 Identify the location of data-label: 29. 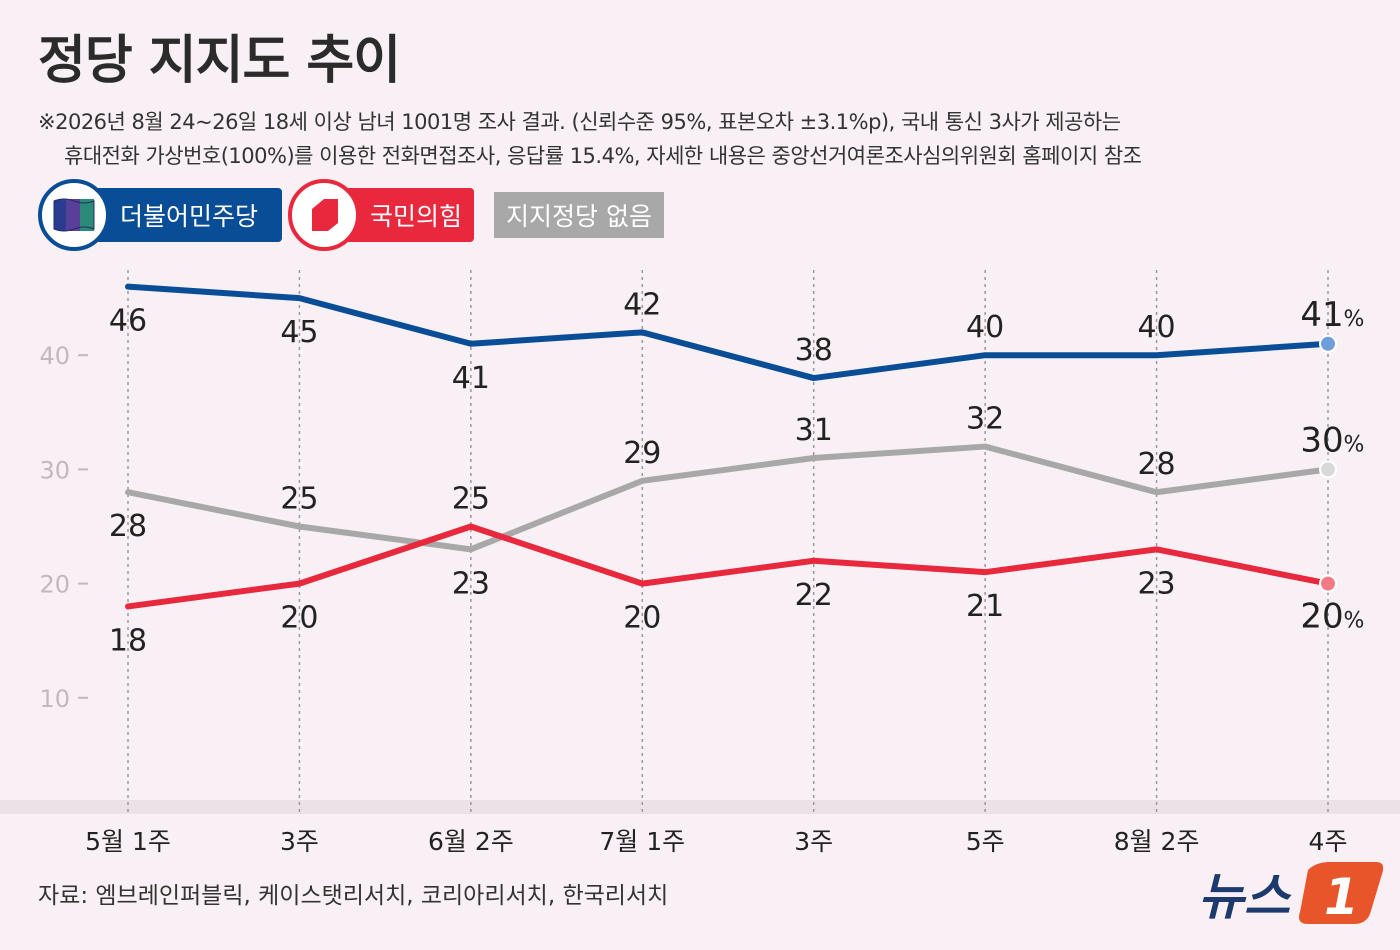
(642, 453).